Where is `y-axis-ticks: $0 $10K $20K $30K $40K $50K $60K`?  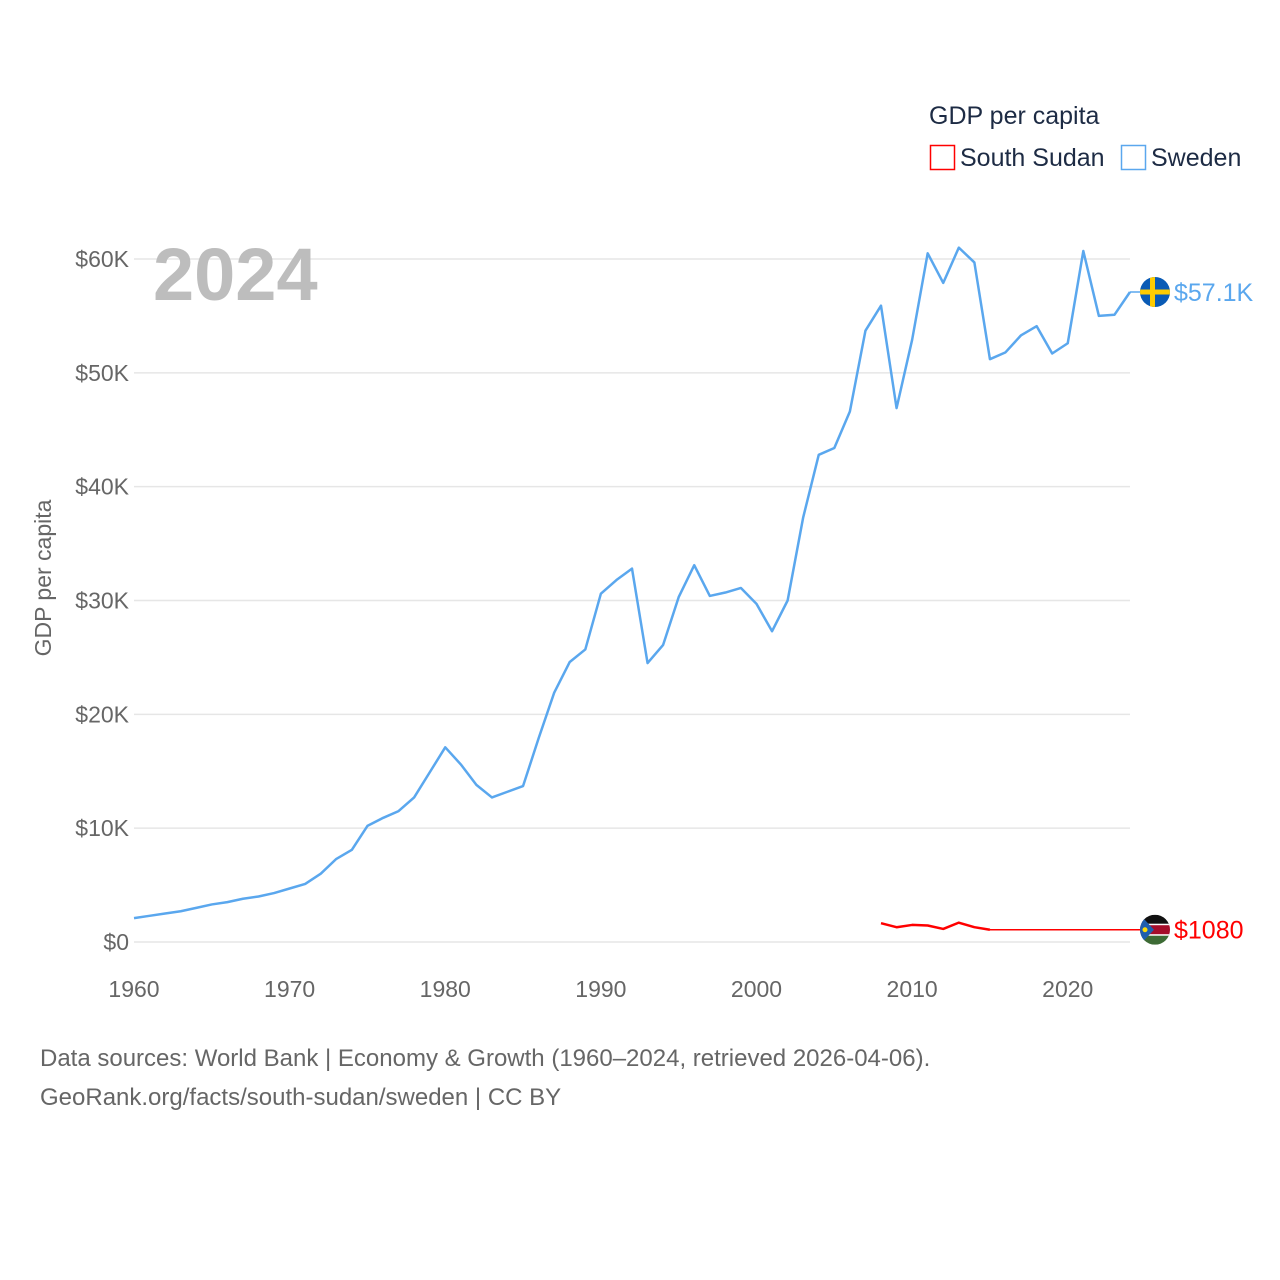
y-axis-ticks: $0 $10K $20K $30K $40K $50K $60K is located at coordinates (102, 600).